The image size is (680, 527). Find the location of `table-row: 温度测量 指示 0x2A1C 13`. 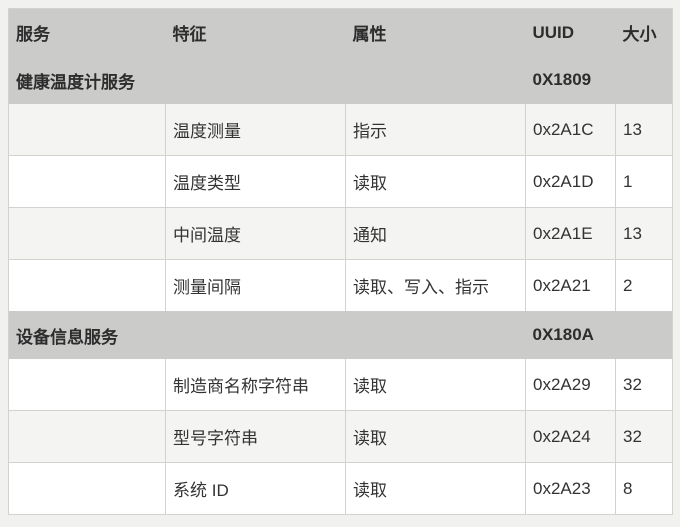

table-row: 温度测量 指示 0x2A1C 13 is located at coordinates (340, 130).